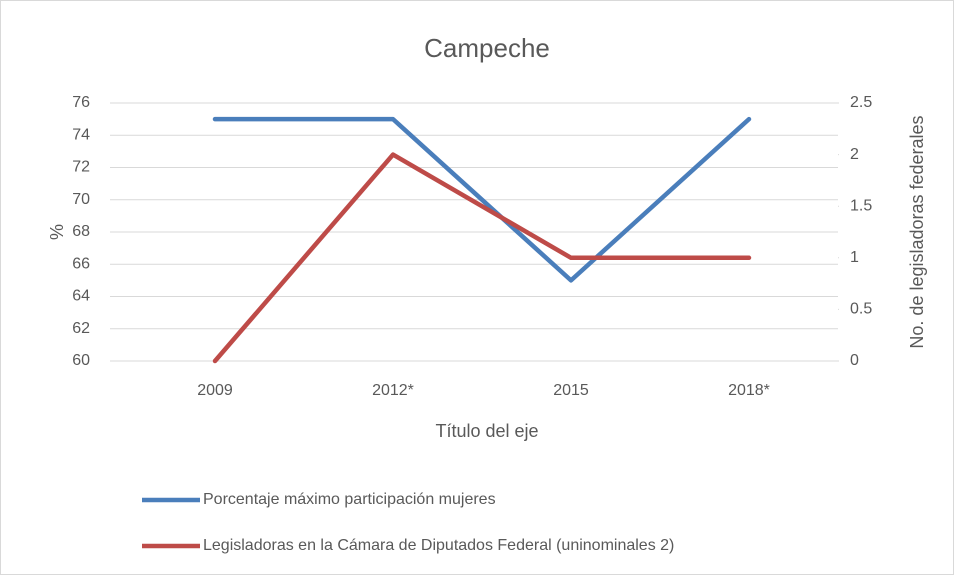  I want to click on y2-tick-label: 0.5, so click(861, 309).